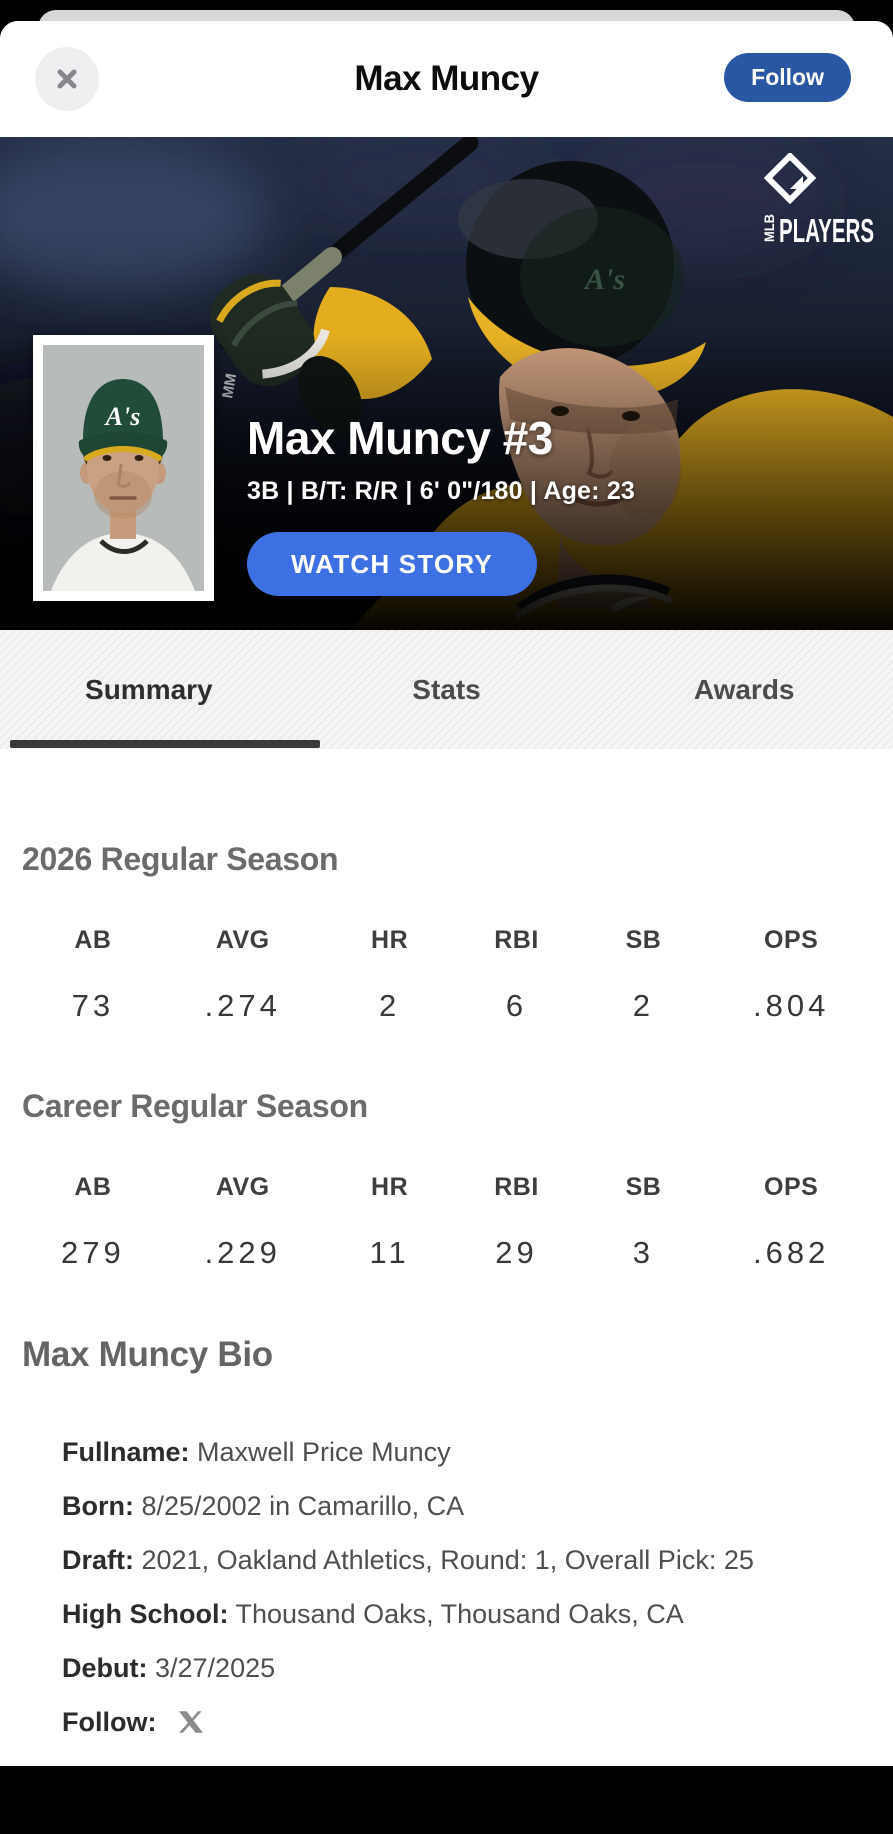 The image size is (893, 1834). I want to click on player-info-line: 3B | B/T: R/R | 6' 0"/180 | Age: 23, so click(441, 491).